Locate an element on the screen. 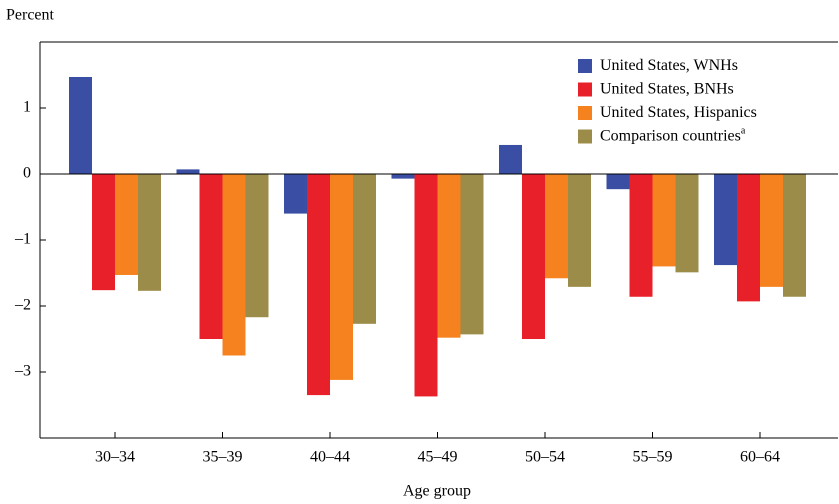  y-tick-label: 1 is located at coordinates (27, 107).